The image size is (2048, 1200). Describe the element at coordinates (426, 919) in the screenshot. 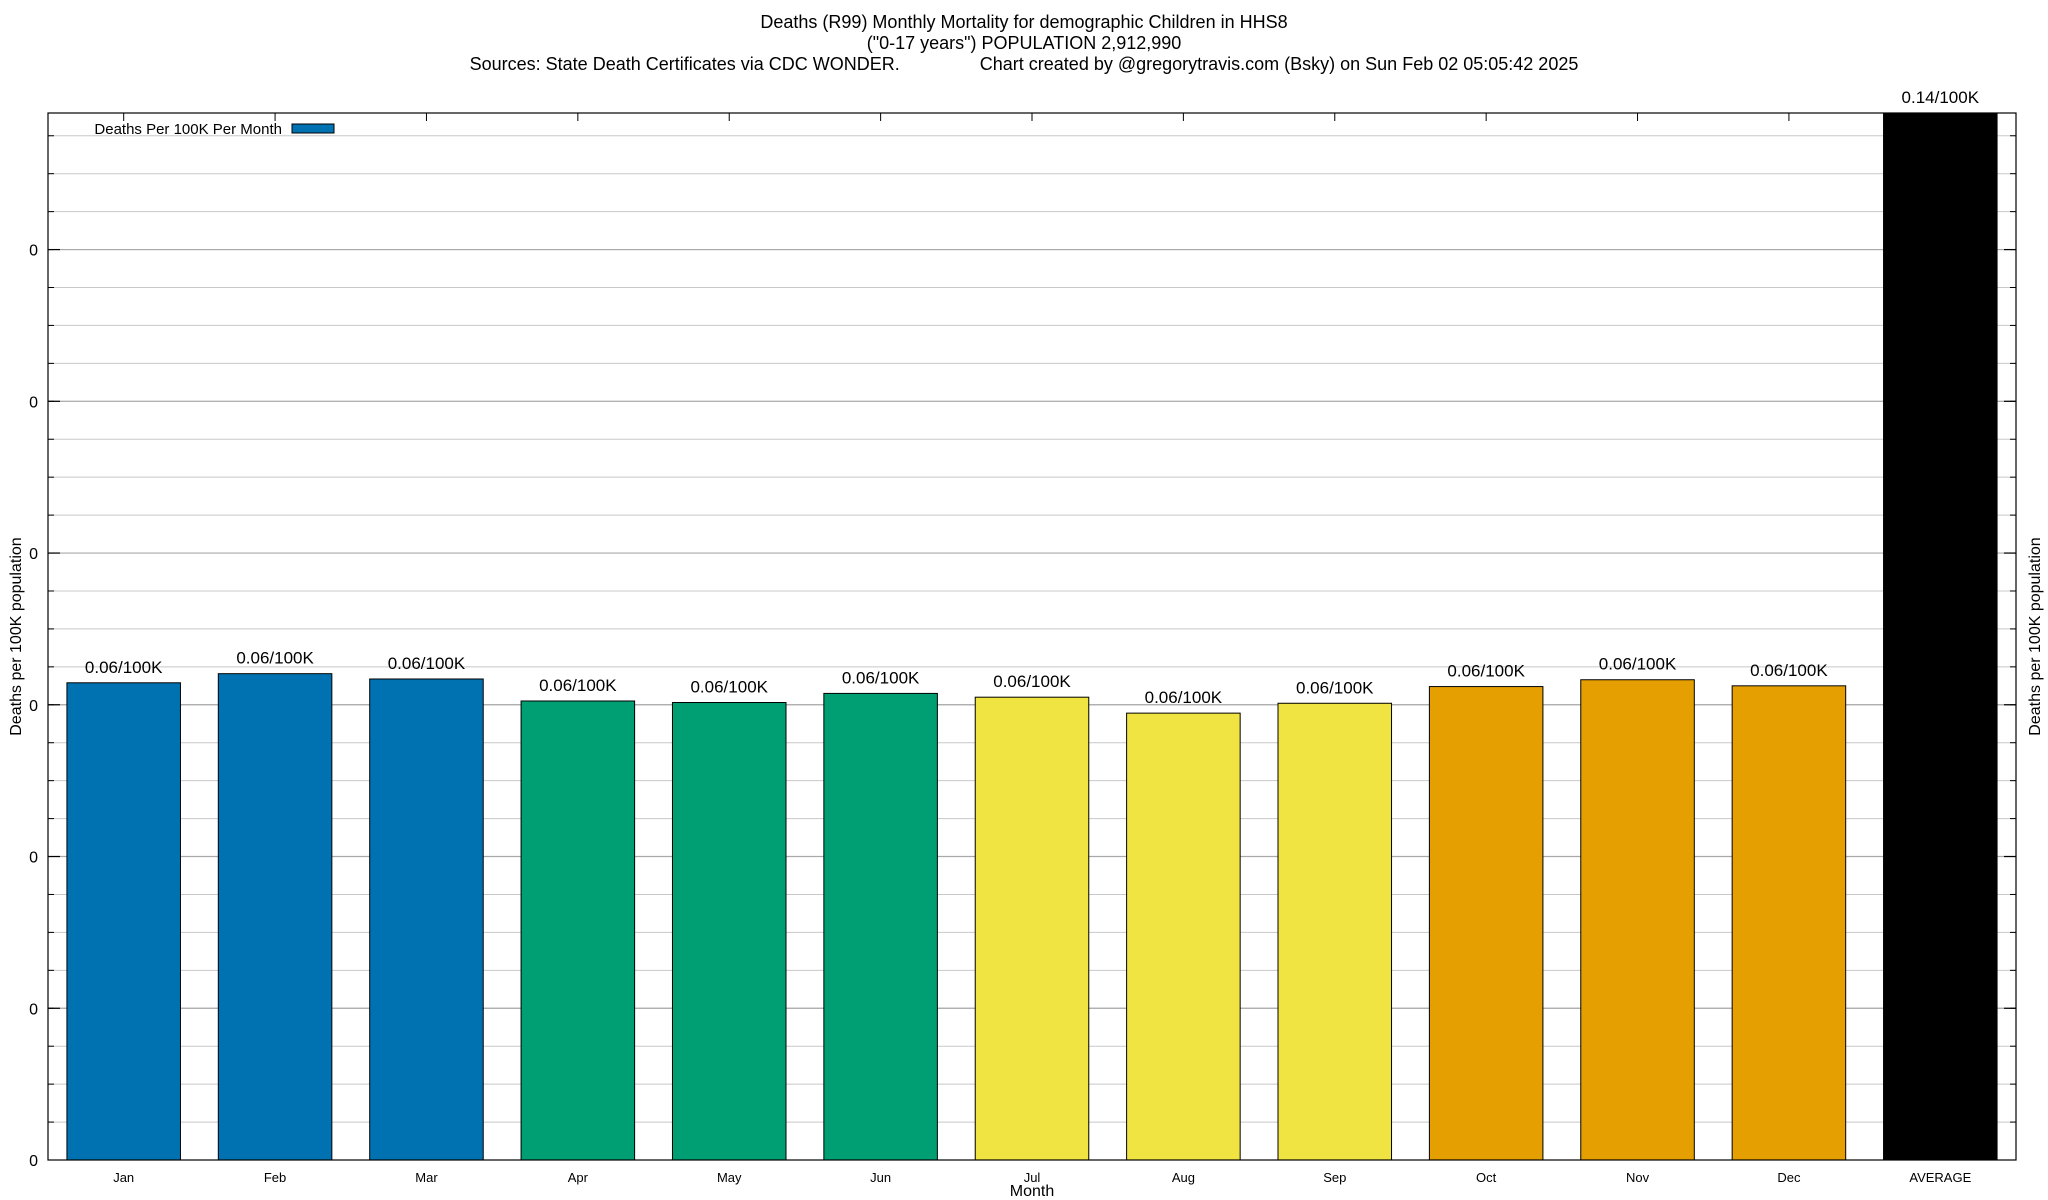

I see `bar-mar` at that location.